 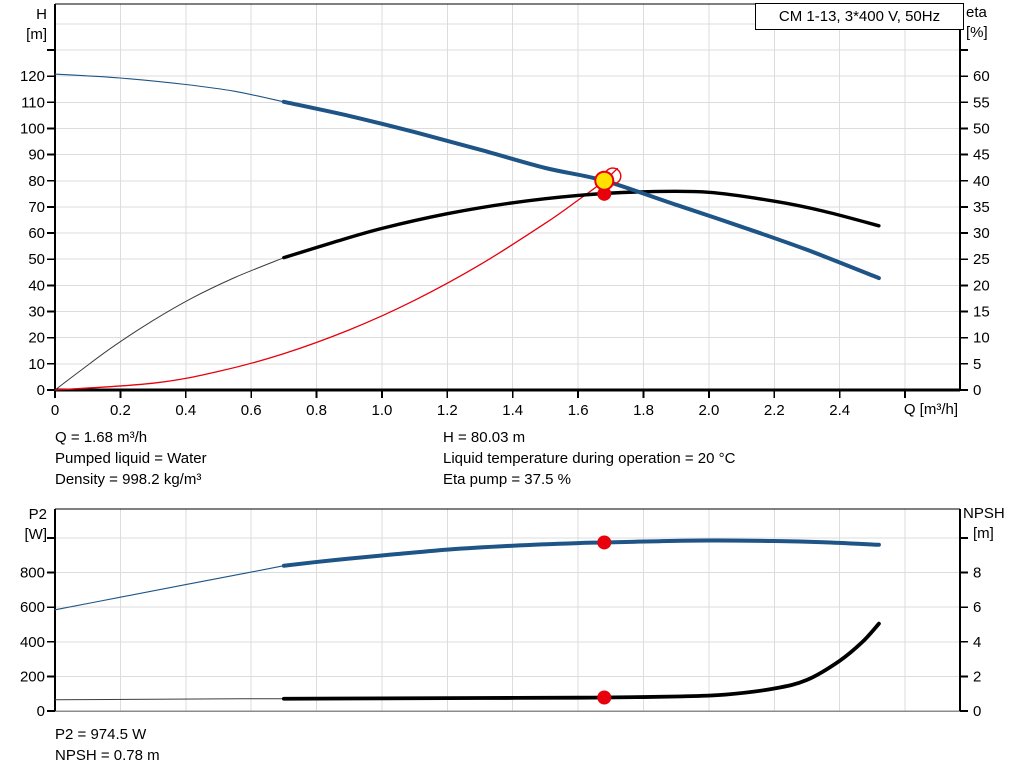 I want to click on readout-npsh: NPSH = 0.78 m, so click(x=107, y=755).